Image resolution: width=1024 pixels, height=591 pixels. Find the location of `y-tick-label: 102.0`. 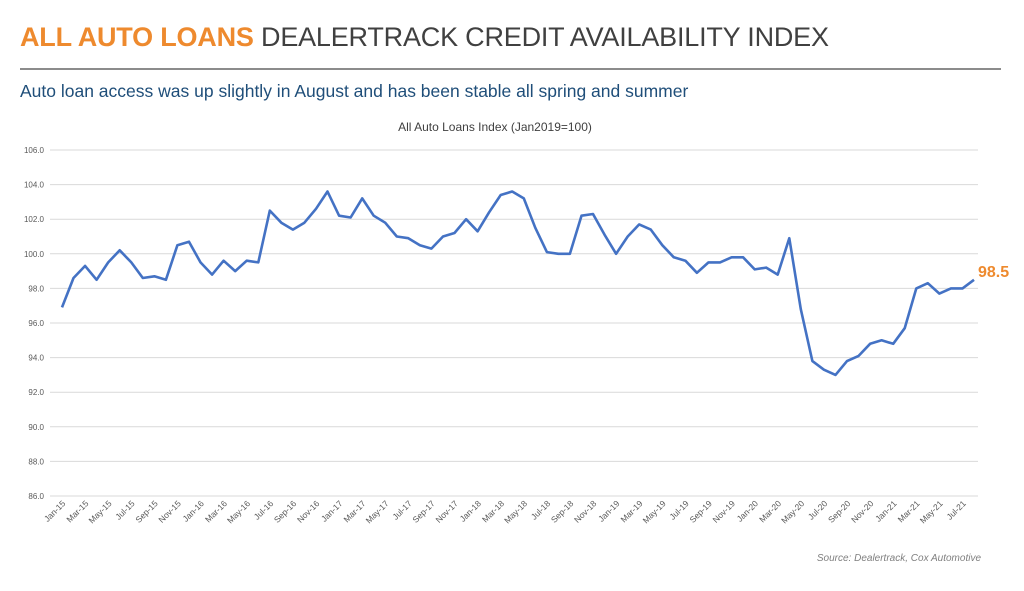

y-tick-label: 102.0 is located at coordinates (34, 219).